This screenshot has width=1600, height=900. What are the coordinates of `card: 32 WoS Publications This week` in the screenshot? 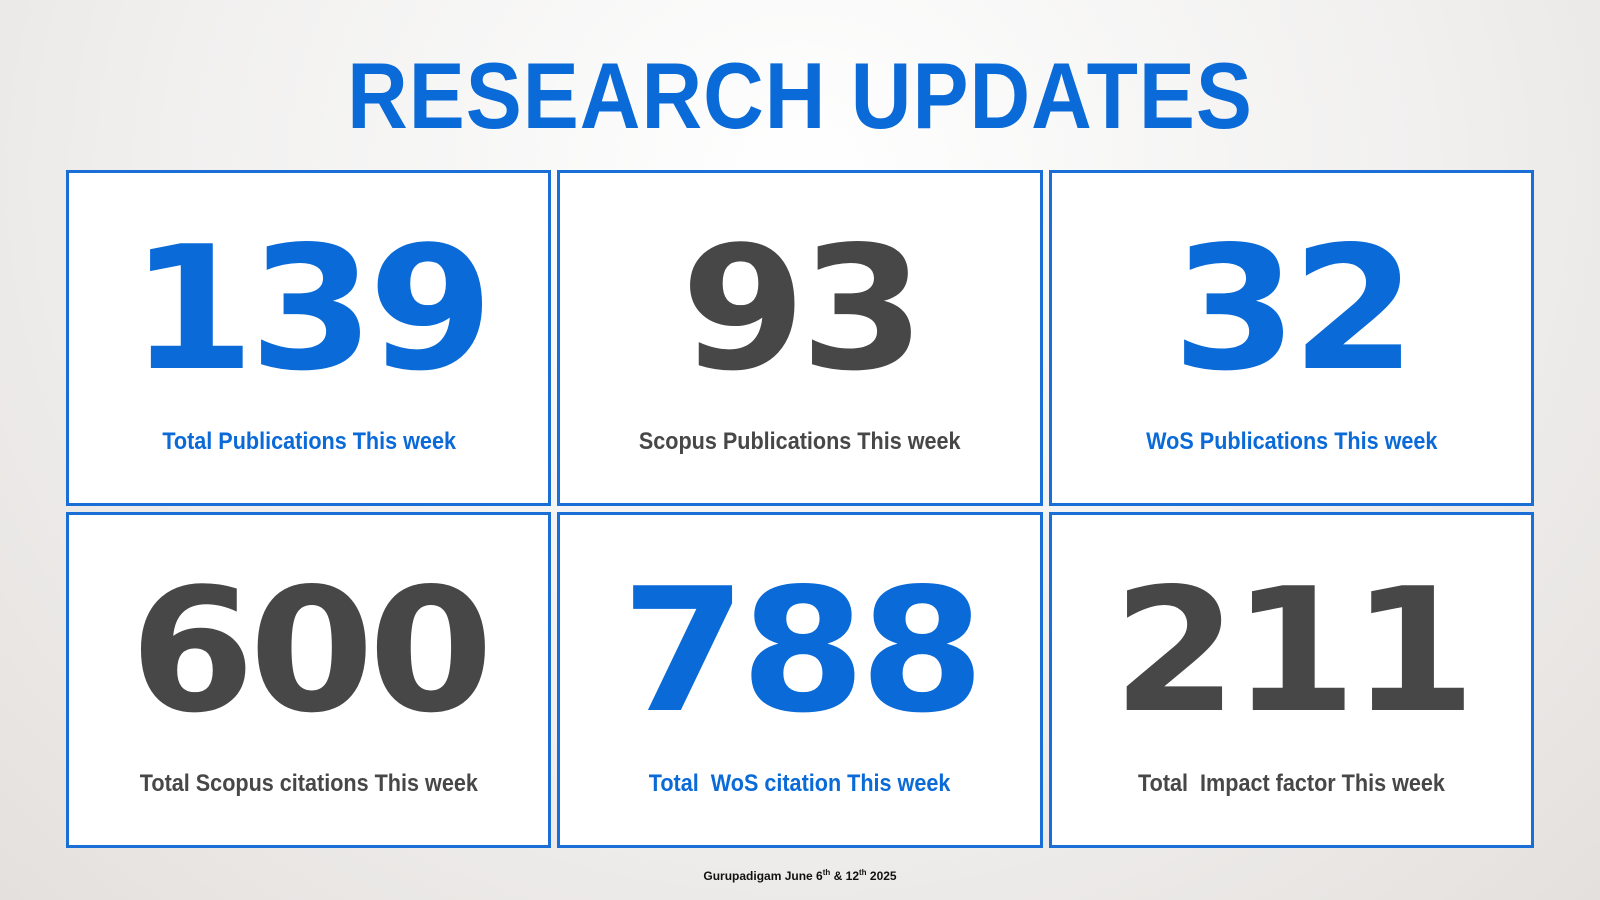 It's located at (1291, 338).